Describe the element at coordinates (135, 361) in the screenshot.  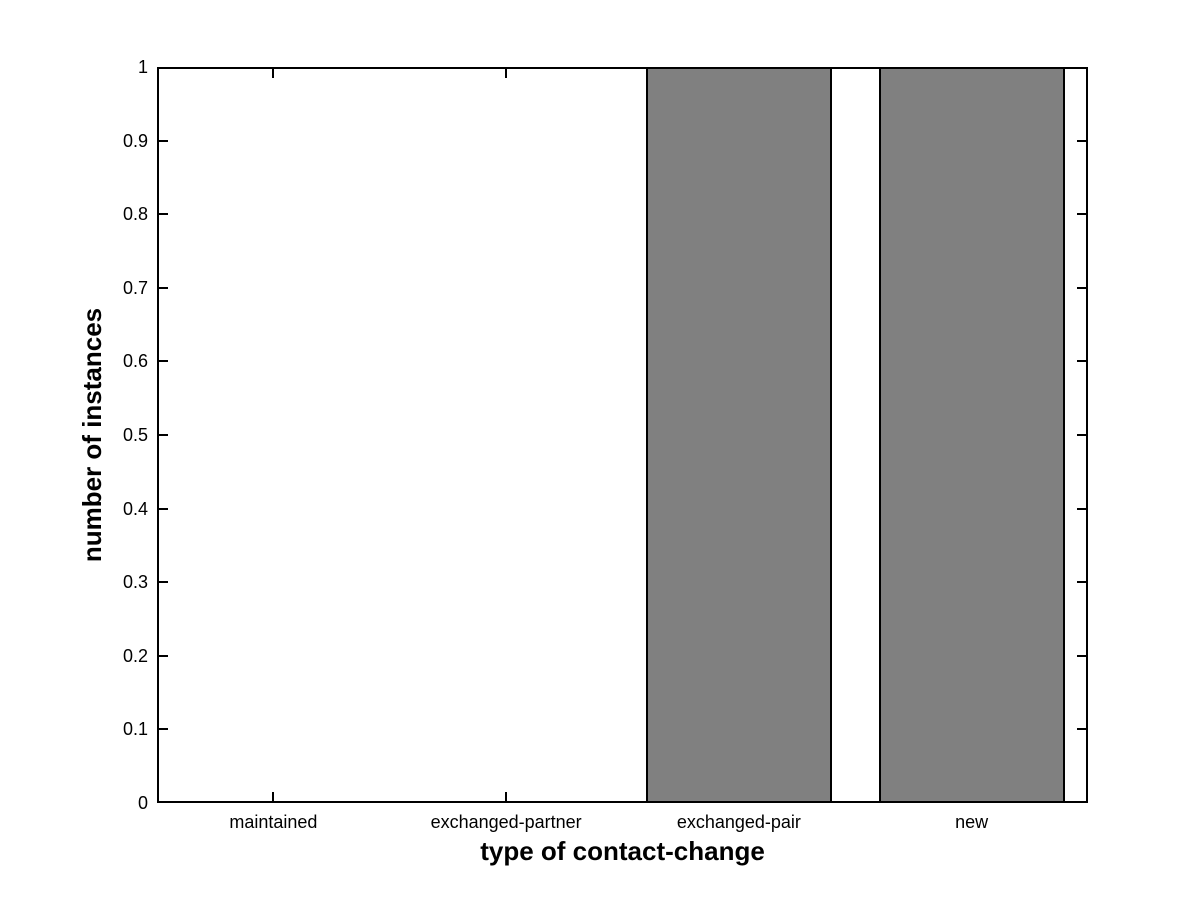
I see `y-tick-label: 0.6` at that location.